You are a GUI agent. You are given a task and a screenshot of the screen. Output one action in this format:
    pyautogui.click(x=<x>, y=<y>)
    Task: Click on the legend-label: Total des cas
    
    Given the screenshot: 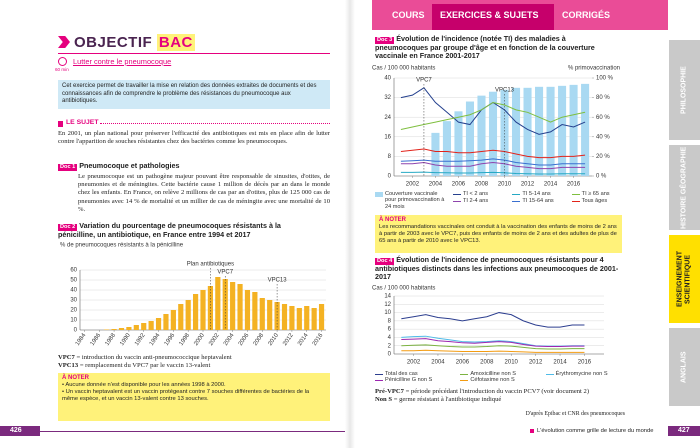 What is the action you would take?
    pyautogui.click(x=401, y=374)
    